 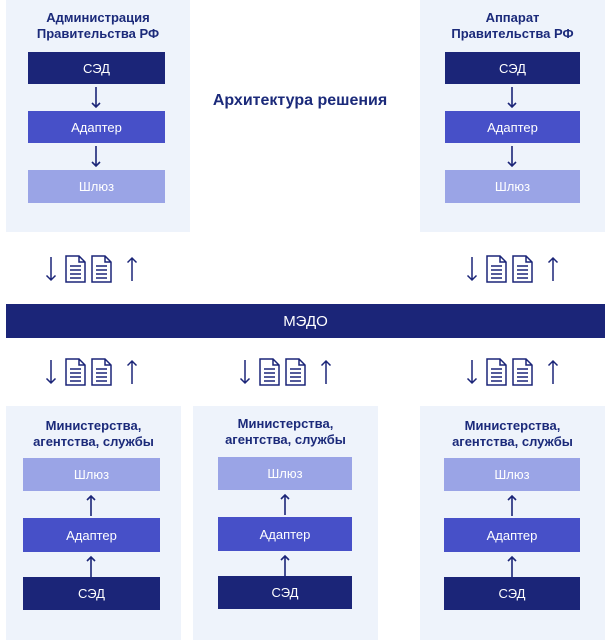 I want to click on exchange-icon-top-right, so click(x=512, y=269).